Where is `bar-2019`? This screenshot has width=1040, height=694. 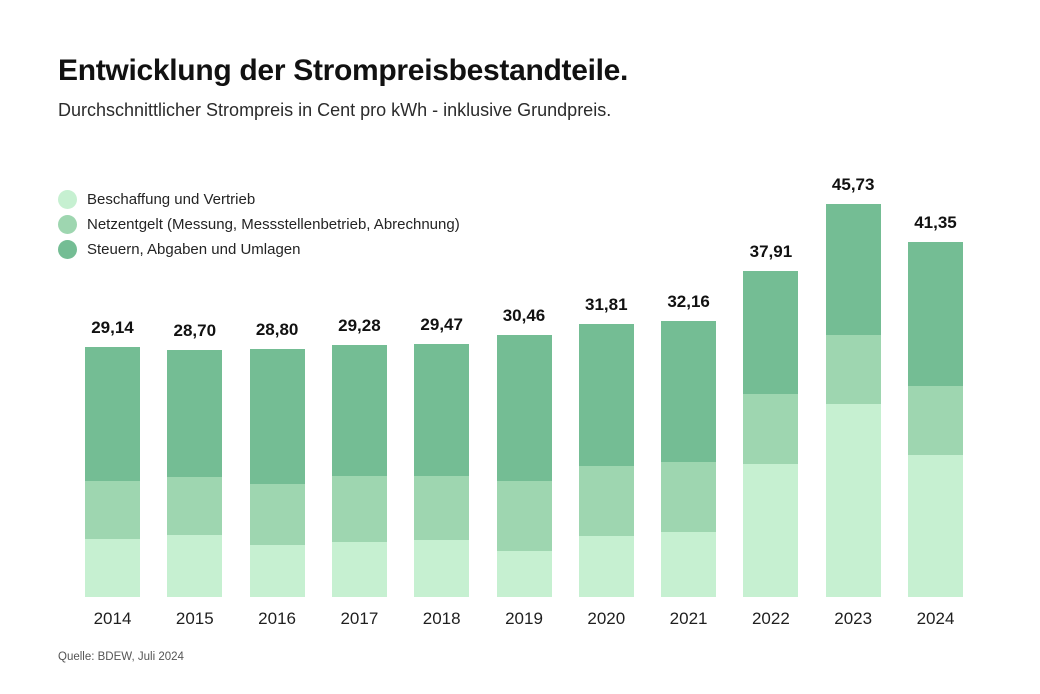
bar-2019 is located at coordinates (524, 466).